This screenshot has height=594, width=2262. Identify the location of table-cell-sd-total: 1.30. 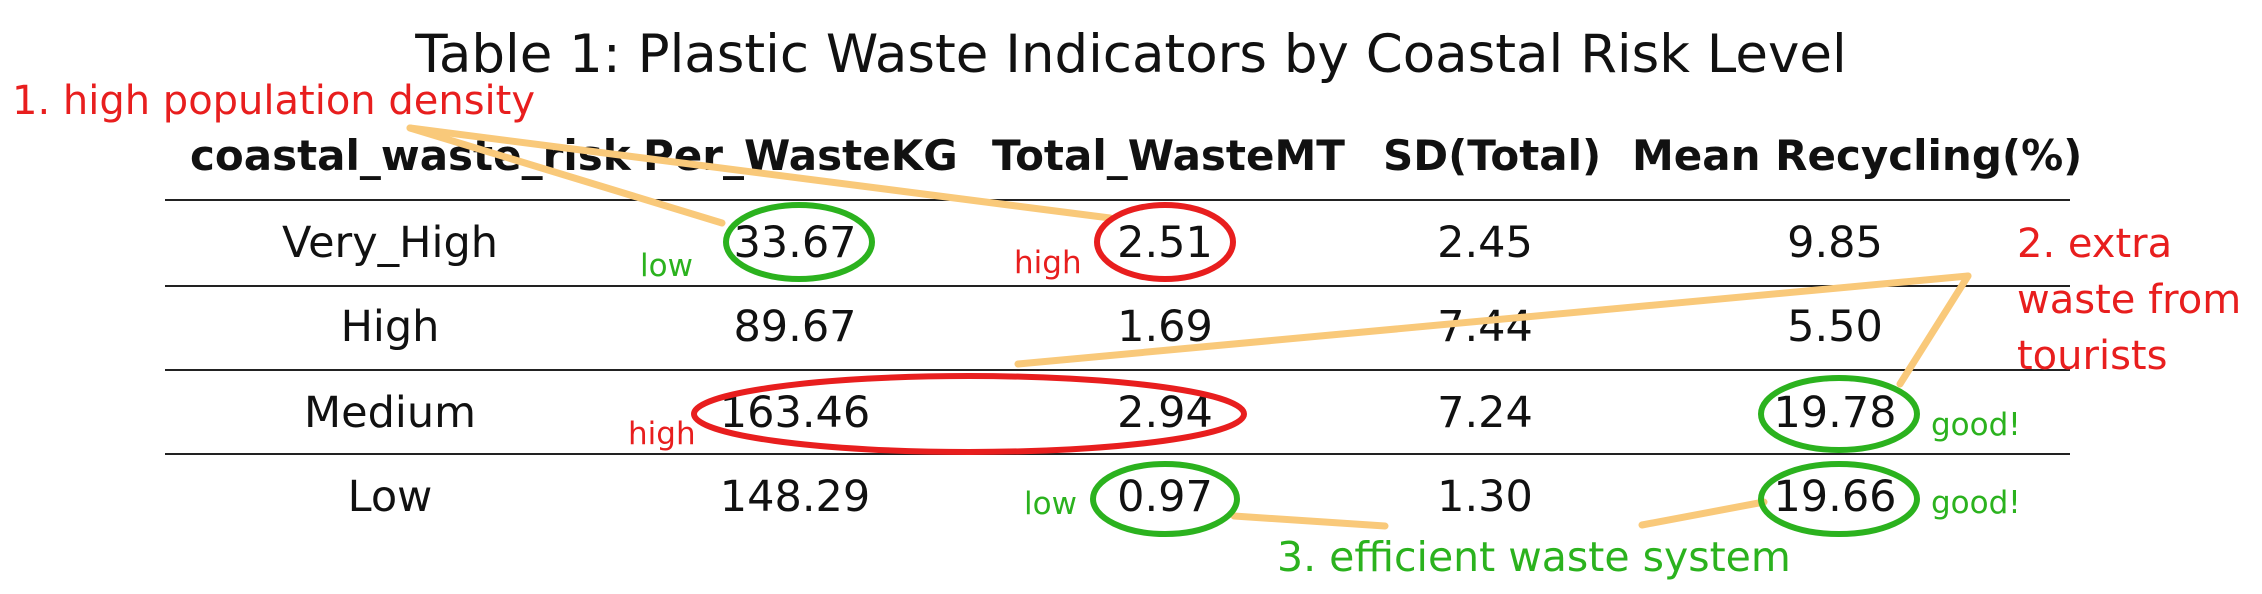
(1485, 497).